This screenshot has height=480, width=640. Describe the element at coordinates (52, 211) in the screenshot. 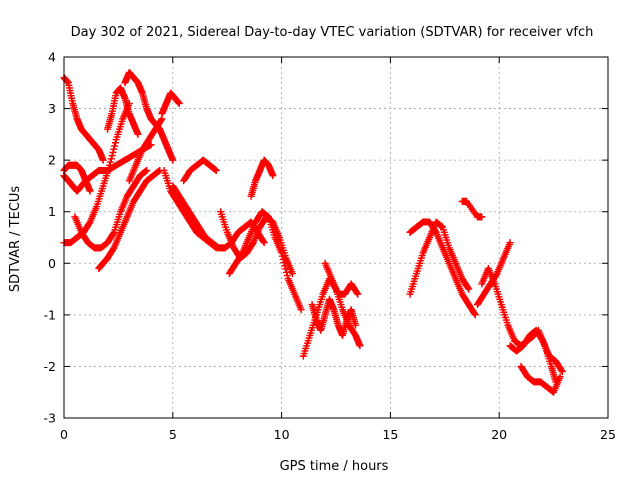

I see `y-tick-label: 1` at that location.